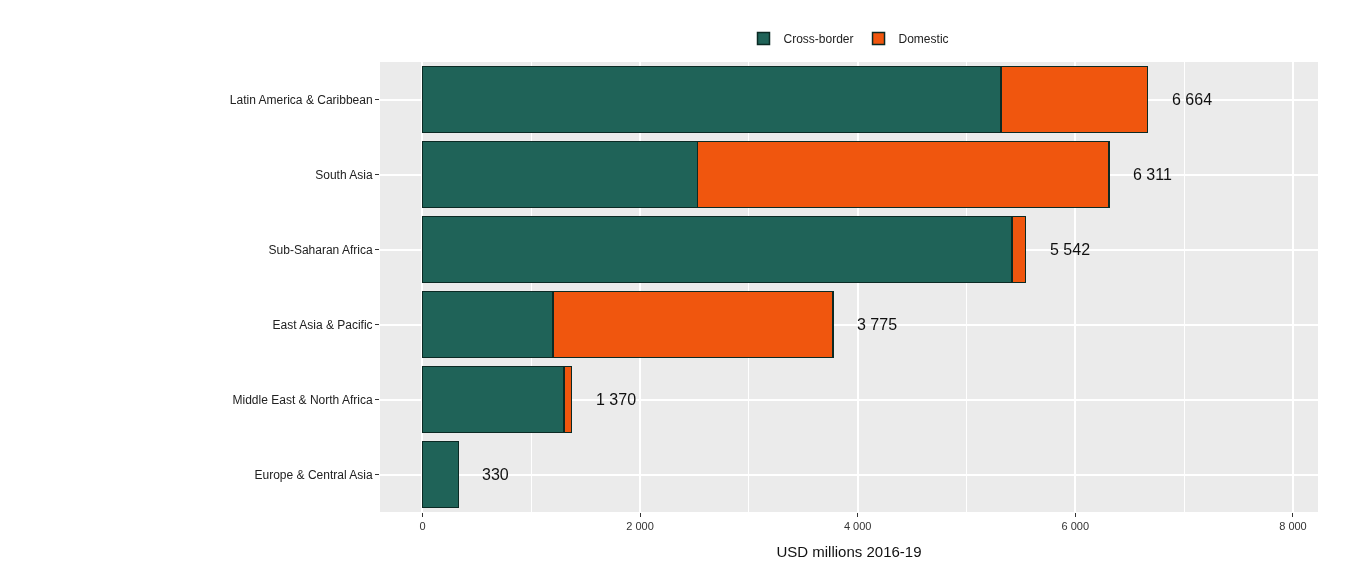  I want to click on x-tick-label: 8 000, so click(1293, 526).